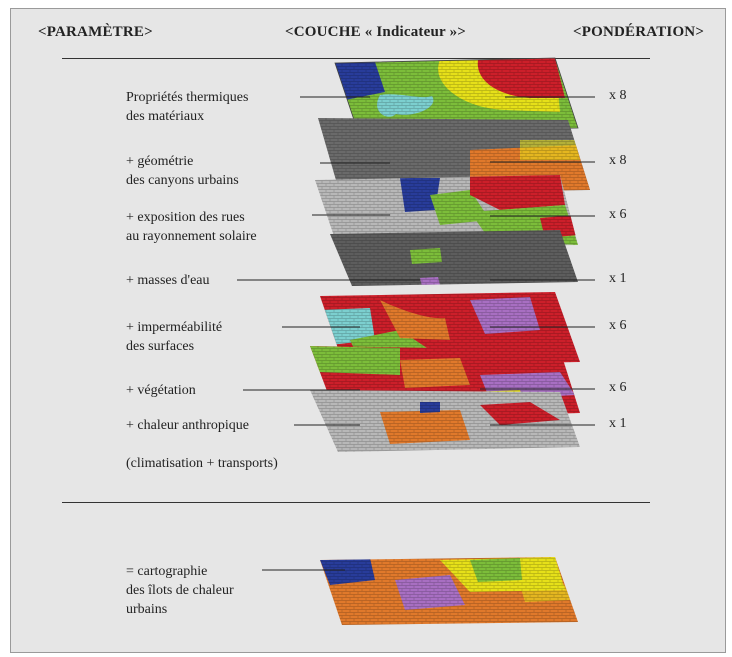 This screenshot has height=657, width=732. Describe the element at coordinates (168, 280) in the screenshot. I see `param-water-bodies: + masses d'eau` at that location.